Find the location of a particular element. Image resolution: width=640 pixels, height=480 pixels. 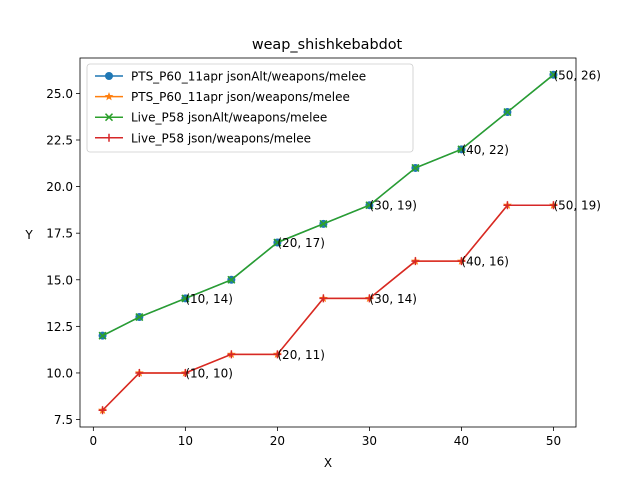

x-axis-label: X is located at coordinates (328, 463).